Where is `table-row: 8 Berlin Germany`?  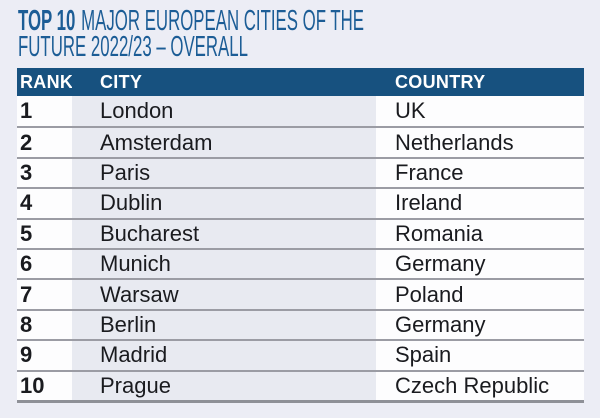 table-row: 8 Berlin Germany is located at coordinates (300, 324).